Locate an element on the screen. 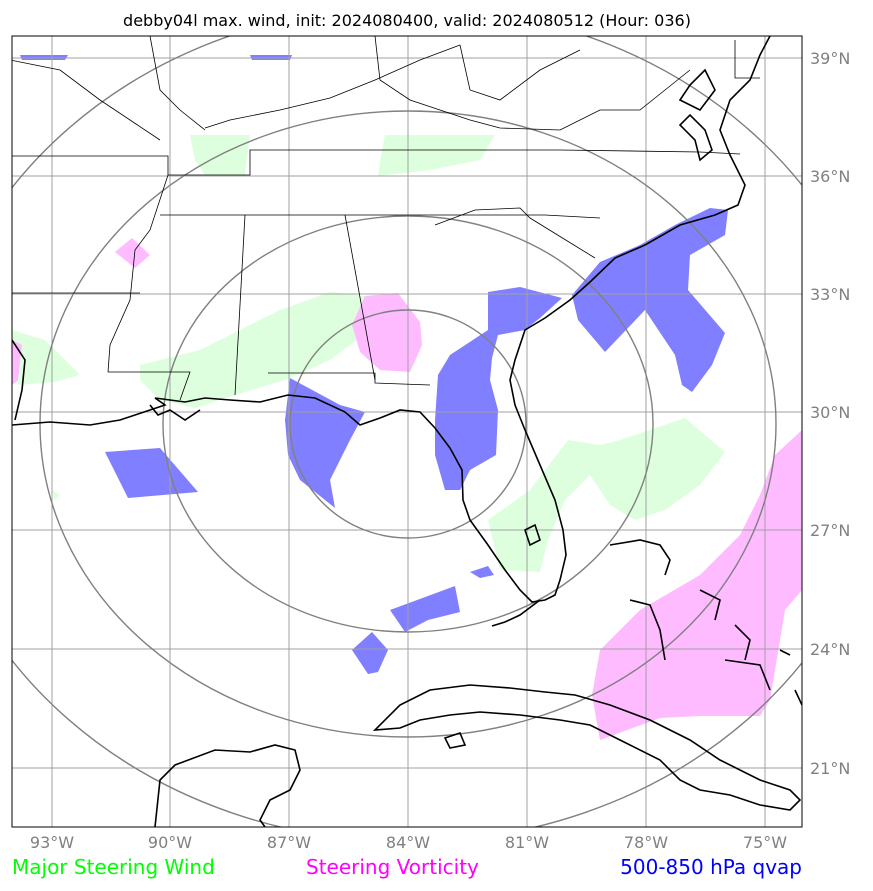  lon-label: 93°W is located at coordinates (52, 842).